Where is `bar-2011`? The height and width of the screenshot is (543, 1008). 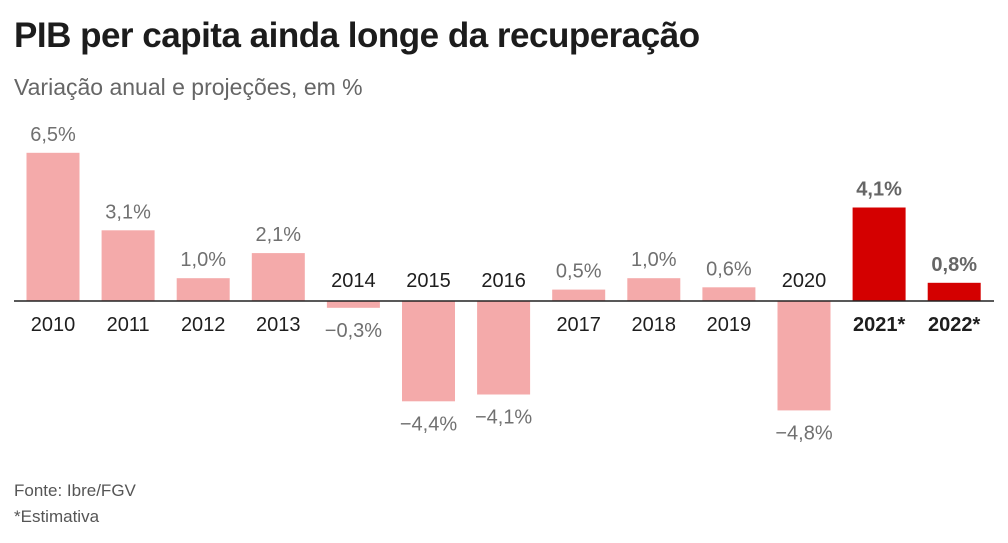
bar-2011 is located at coordinates (128, 265).